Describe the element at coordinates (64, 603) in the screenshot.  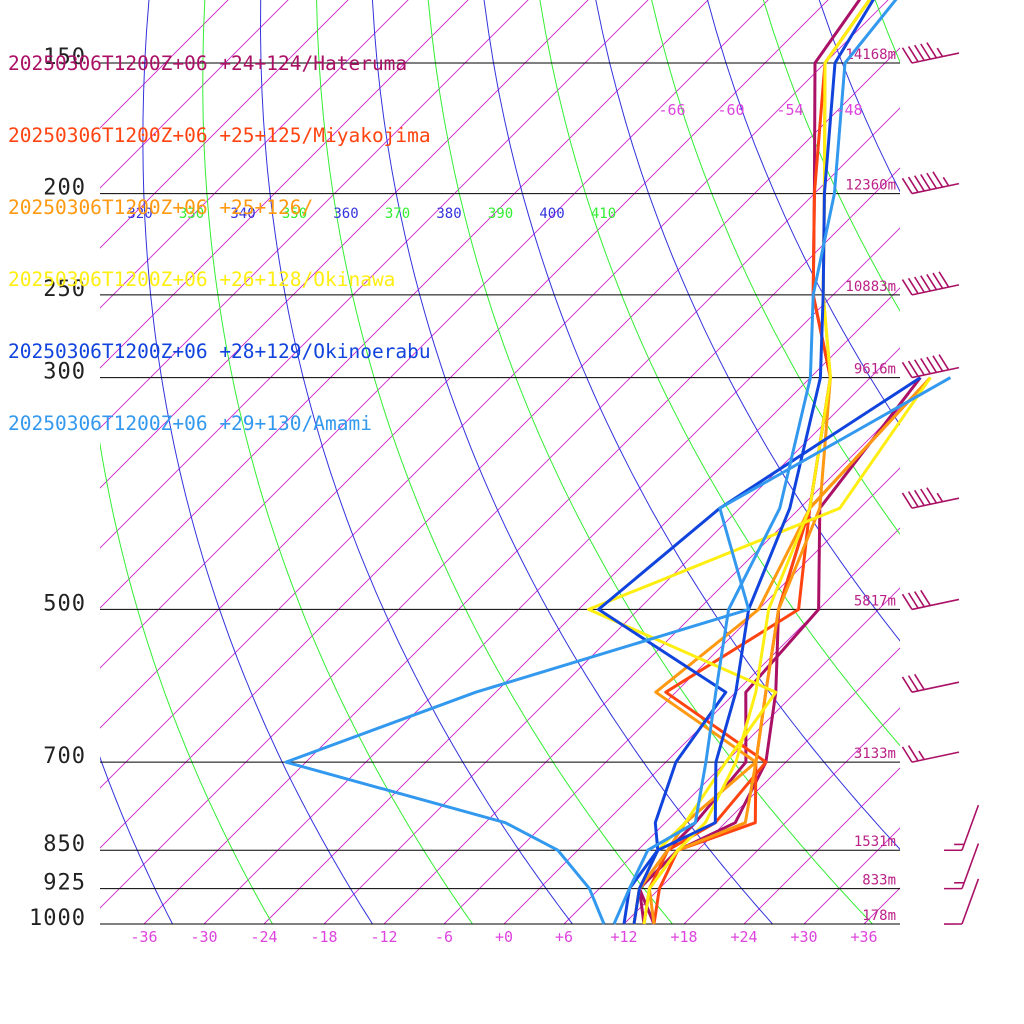
I see `pressure-label: 500` at that location.